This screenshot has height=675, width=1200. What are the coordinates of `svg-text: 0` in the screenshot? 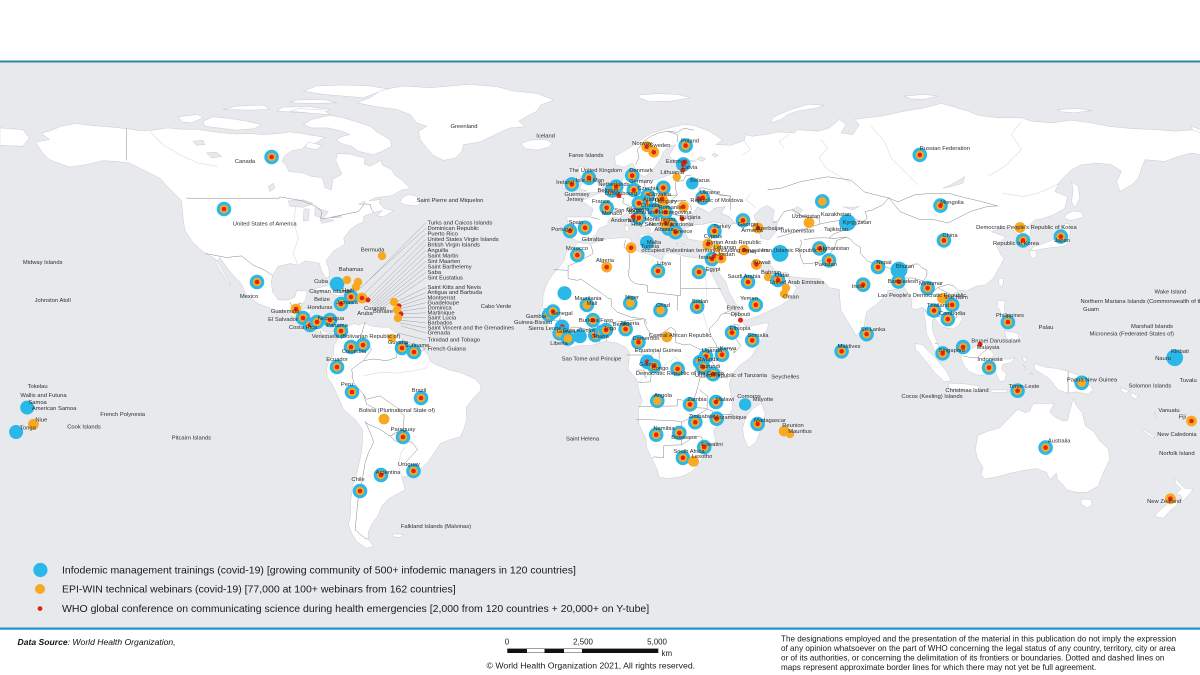 It's located at (507, 642).